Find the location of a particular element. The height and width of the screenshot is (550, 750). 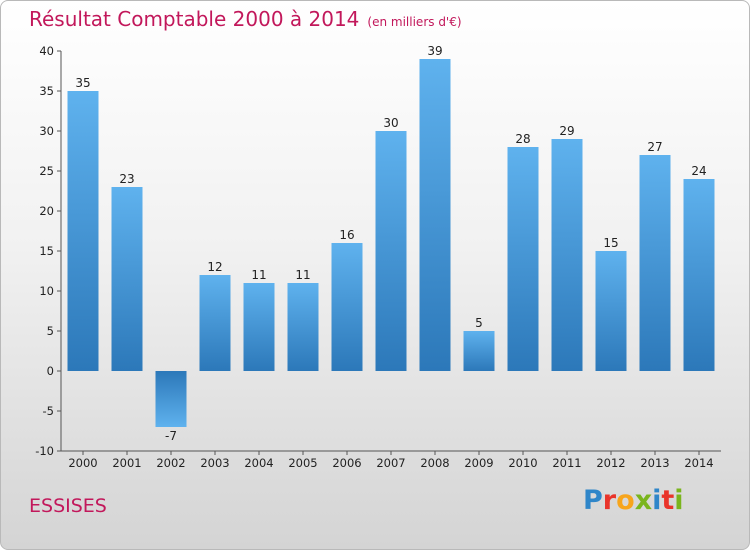

chart-title-text: Résultat Comptable 2000 à 2014 is located at coordinates (194, 19).